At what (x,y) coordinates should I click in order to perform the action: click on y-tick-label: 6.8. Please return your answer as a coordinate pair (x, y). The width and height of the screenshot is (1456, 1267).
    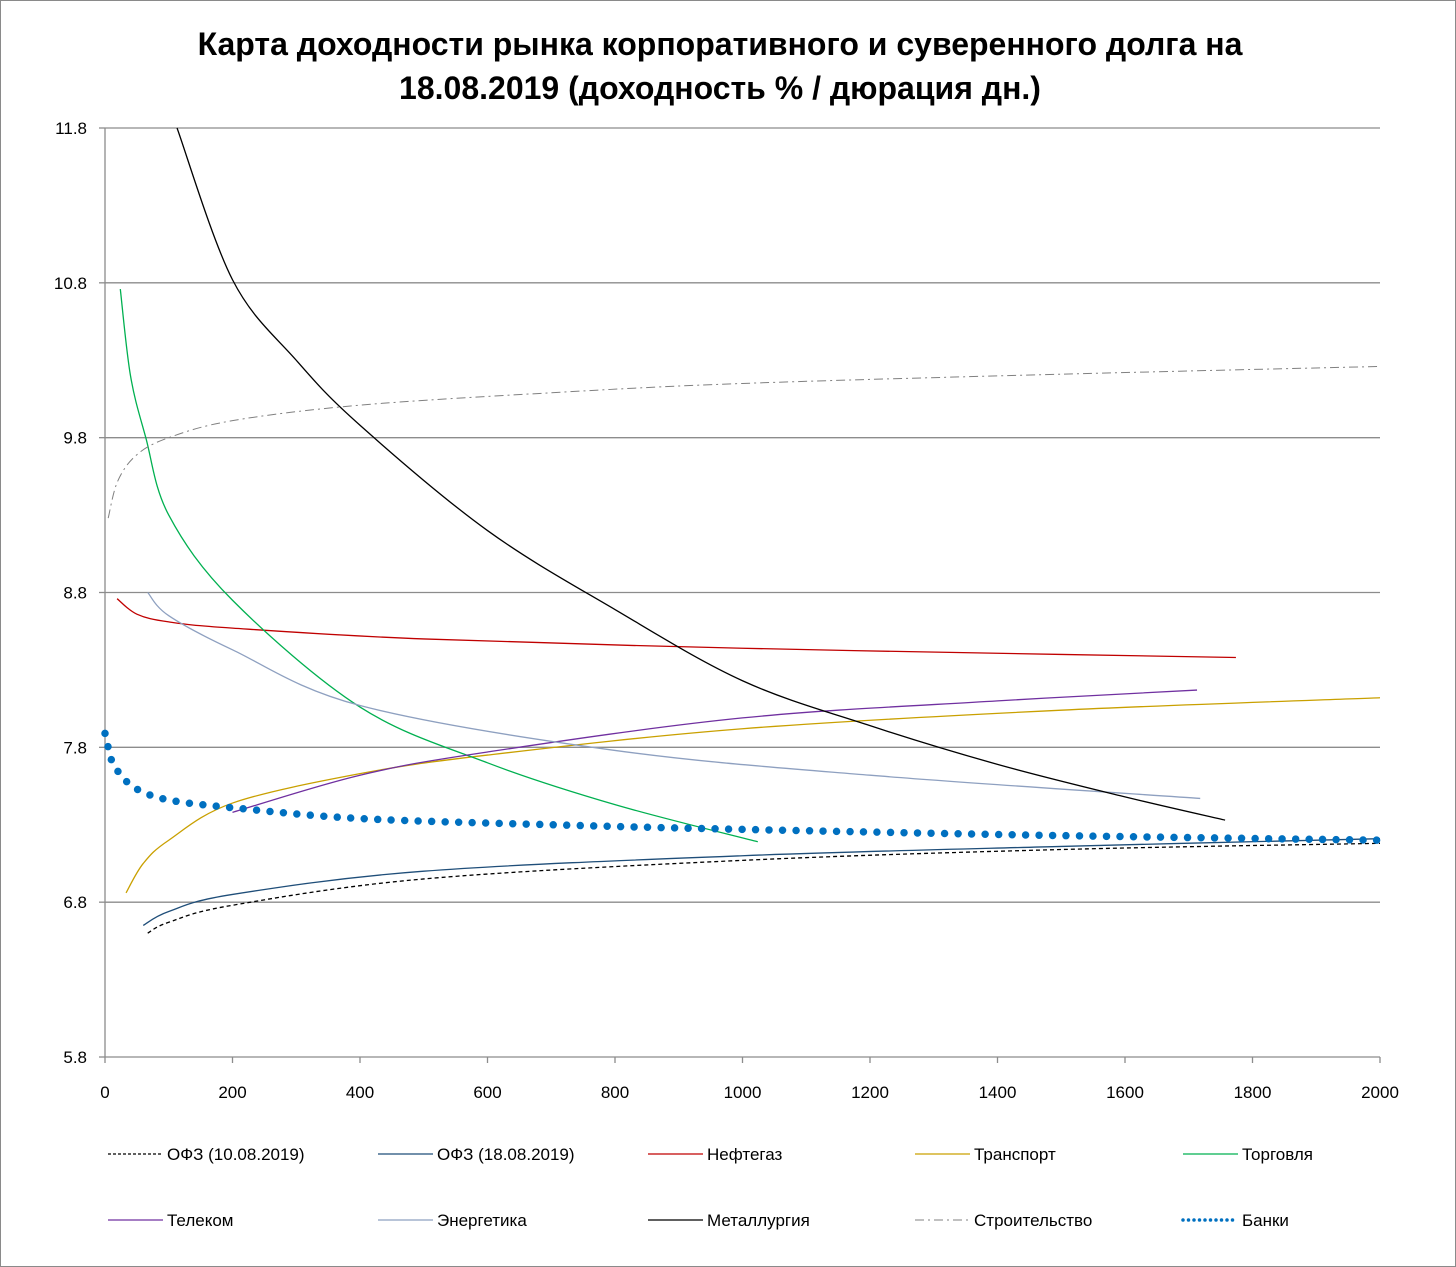
    Looking at the image, I should click on (75, 902).